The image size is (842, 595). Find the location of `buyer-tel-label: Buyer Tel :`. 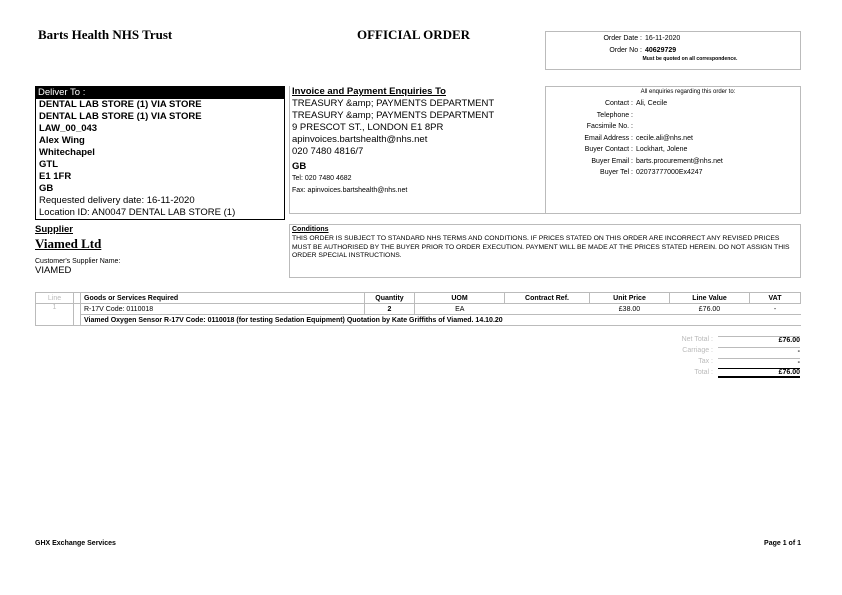

buyer-tel-label: Buyer Tel : is located at coordinates (616, 172).